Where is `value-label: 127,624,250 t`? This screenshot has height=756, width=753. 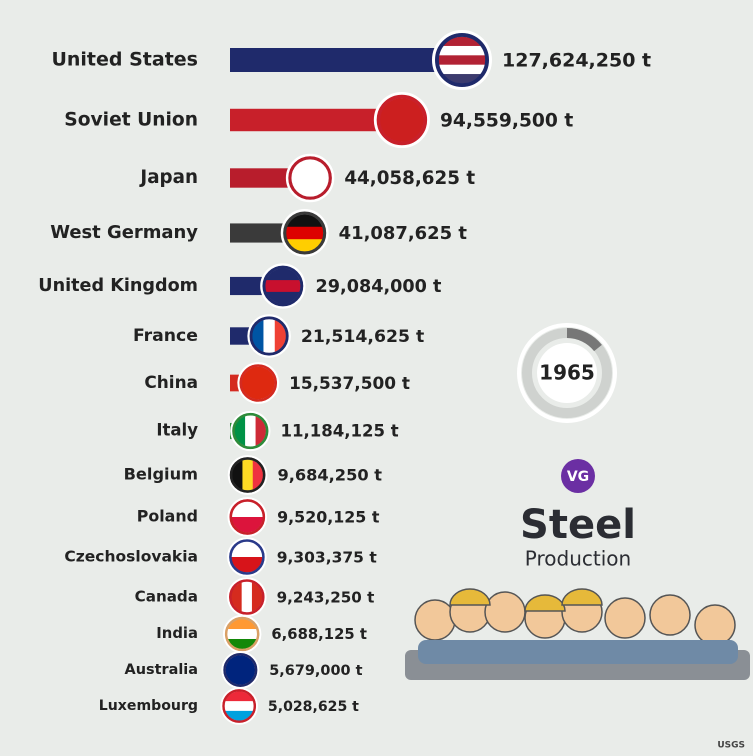
value-label: 127,624,250 t is located at coordinates (576, 61).